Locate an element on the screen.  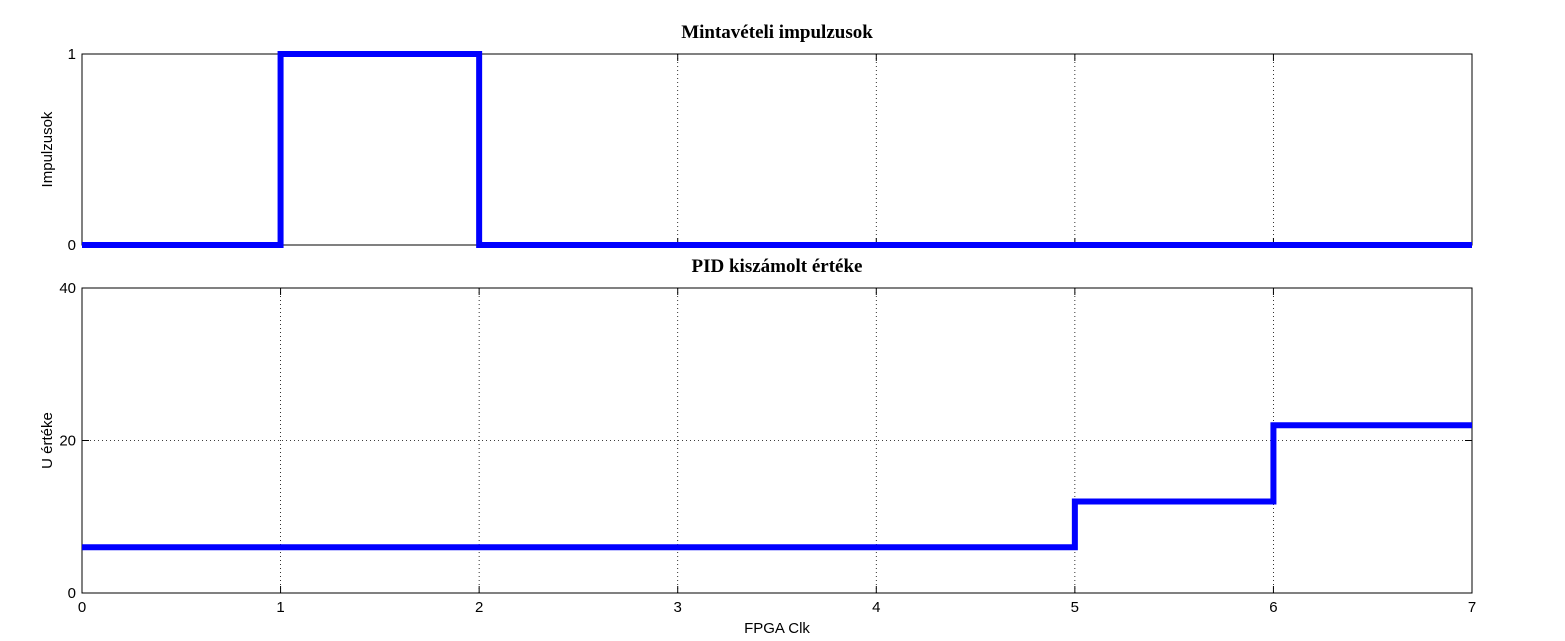
pid-x-tick-label-0: 0 is located at coordinates (82, 607).